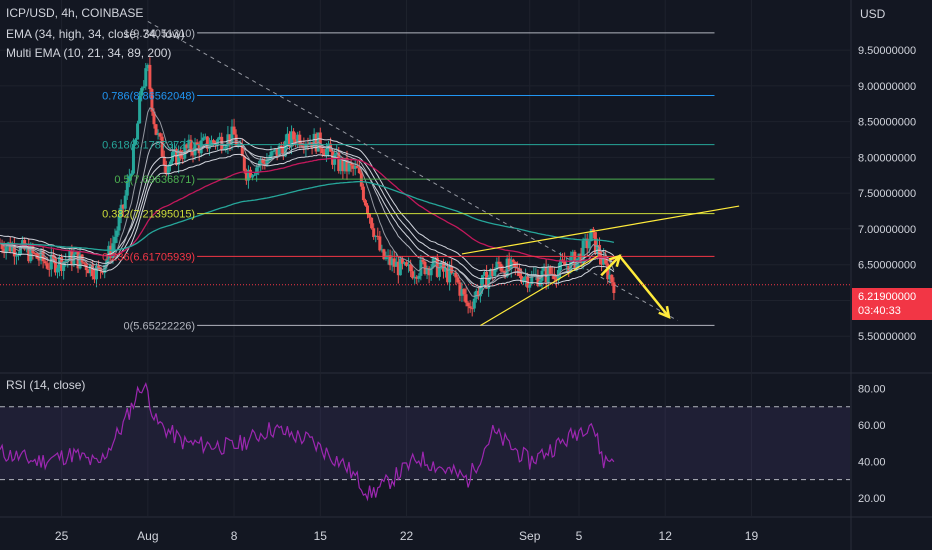 This screenshot has width=932, height=550. Describe the element at coordinates (75, 13) in the screenshot. I see `legend-symbol: ICP/USD, 4h, COINBASE` at that location.